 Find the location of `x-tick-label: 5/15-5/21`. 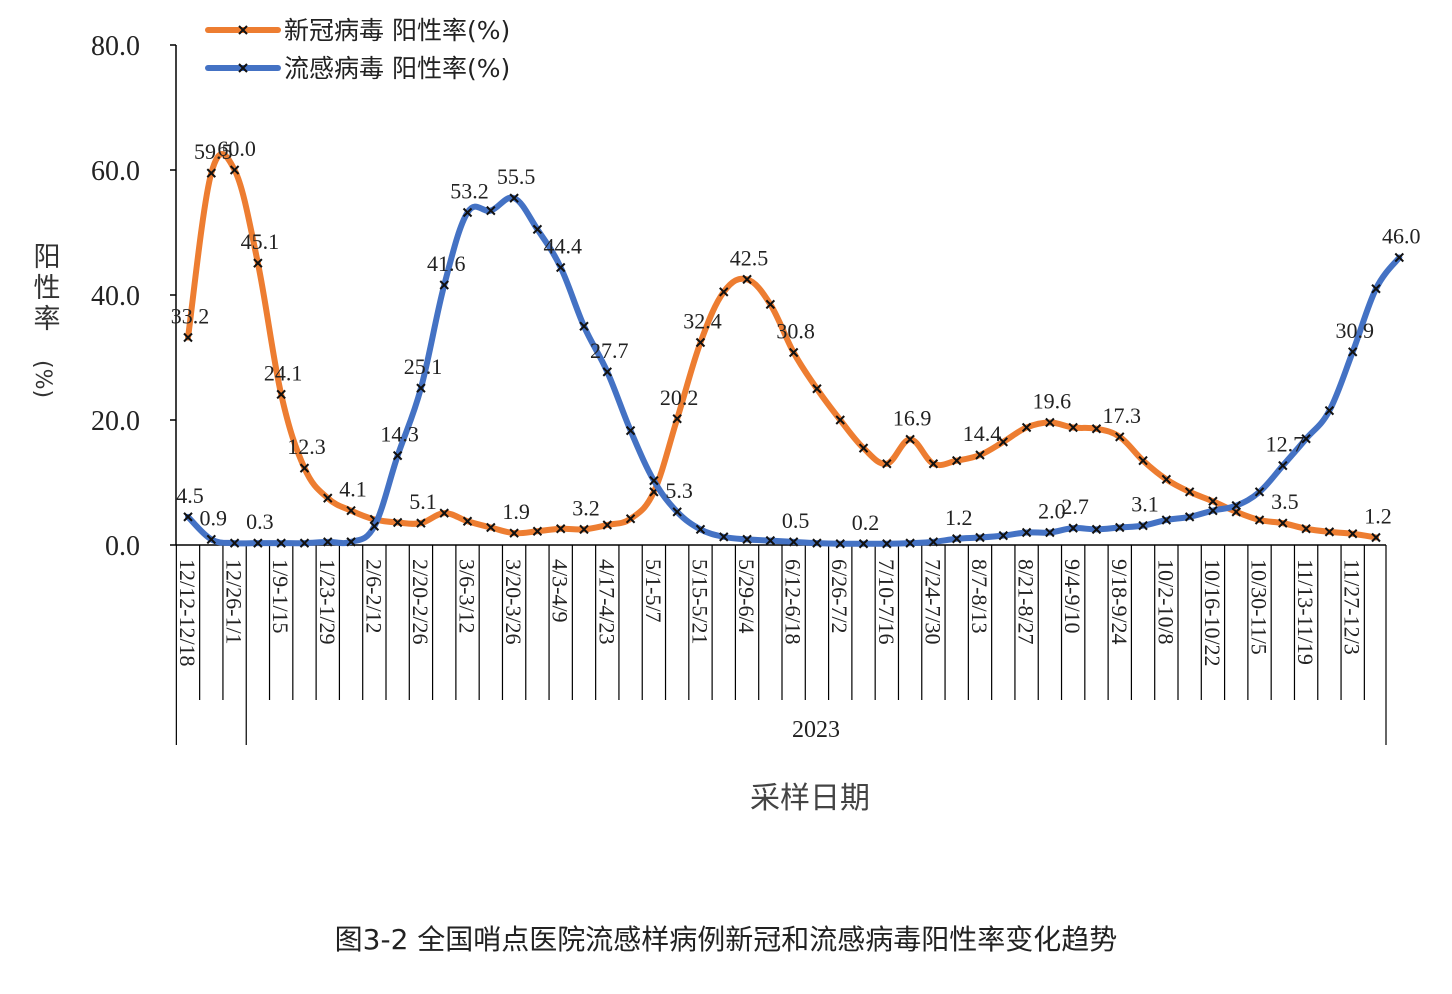

x-tick-label: 5/15-5/21 is located at coordinates (699, 602).